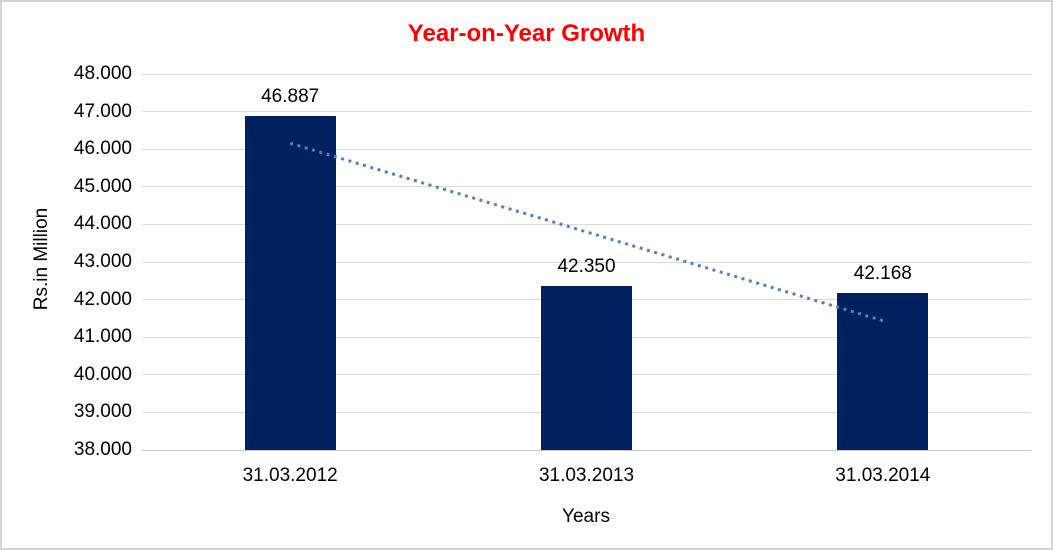 The height and width of the screenshot is (550, 1053). What do you see at coordinates (883, 475) in the screenshot?
I see `x-category-label: 31.03.2014` at bounding box center [883, 475].